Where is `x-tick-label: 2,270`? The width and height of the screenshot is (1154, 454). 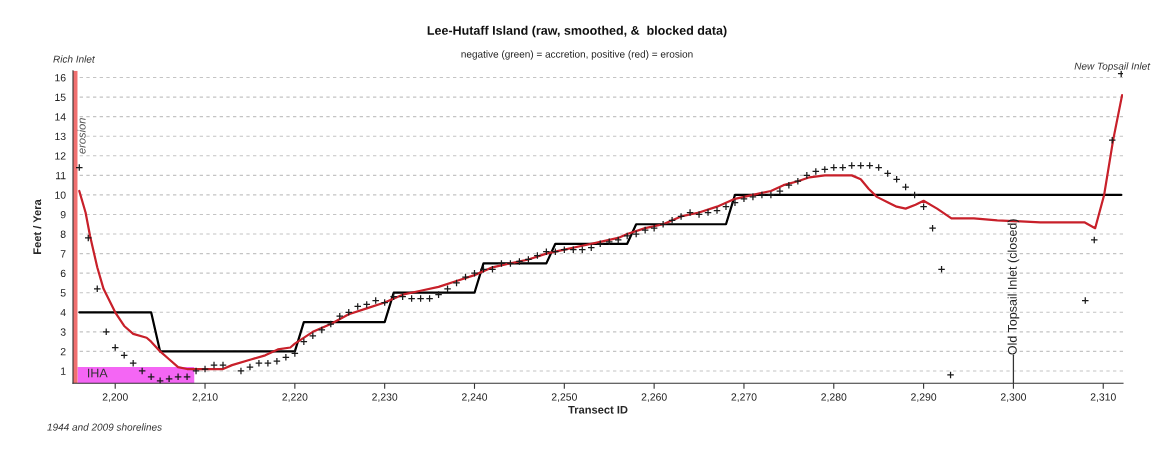
x-tick-label: 2,270 is located at coordinates (744, 397).